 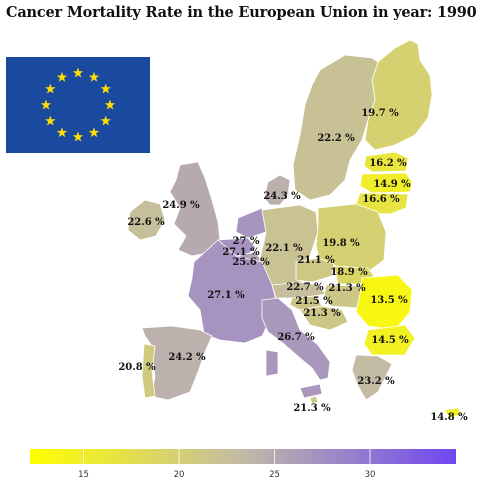 I want to click on region-label-slovakia: 18.9 %, so click(x=349, y=272).